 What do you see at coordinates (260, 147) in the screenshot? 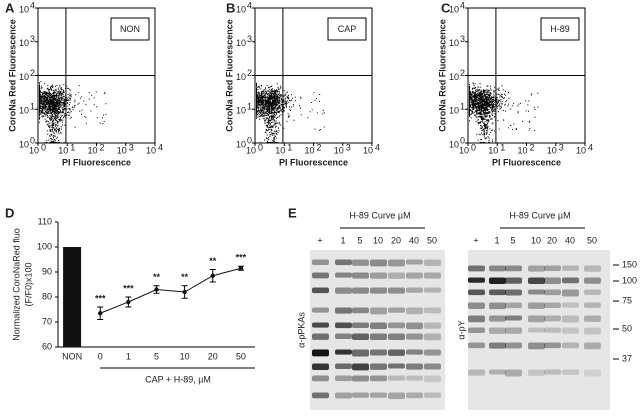
I see `x-tick-exponent: 0` at bounding box center [260, 147].